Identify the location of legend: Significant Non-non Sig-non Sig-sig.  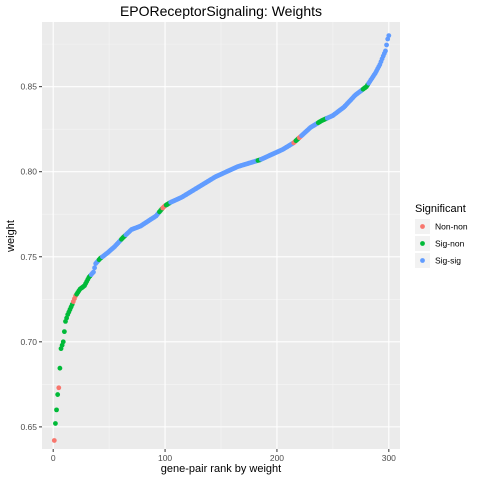
(441, 235).